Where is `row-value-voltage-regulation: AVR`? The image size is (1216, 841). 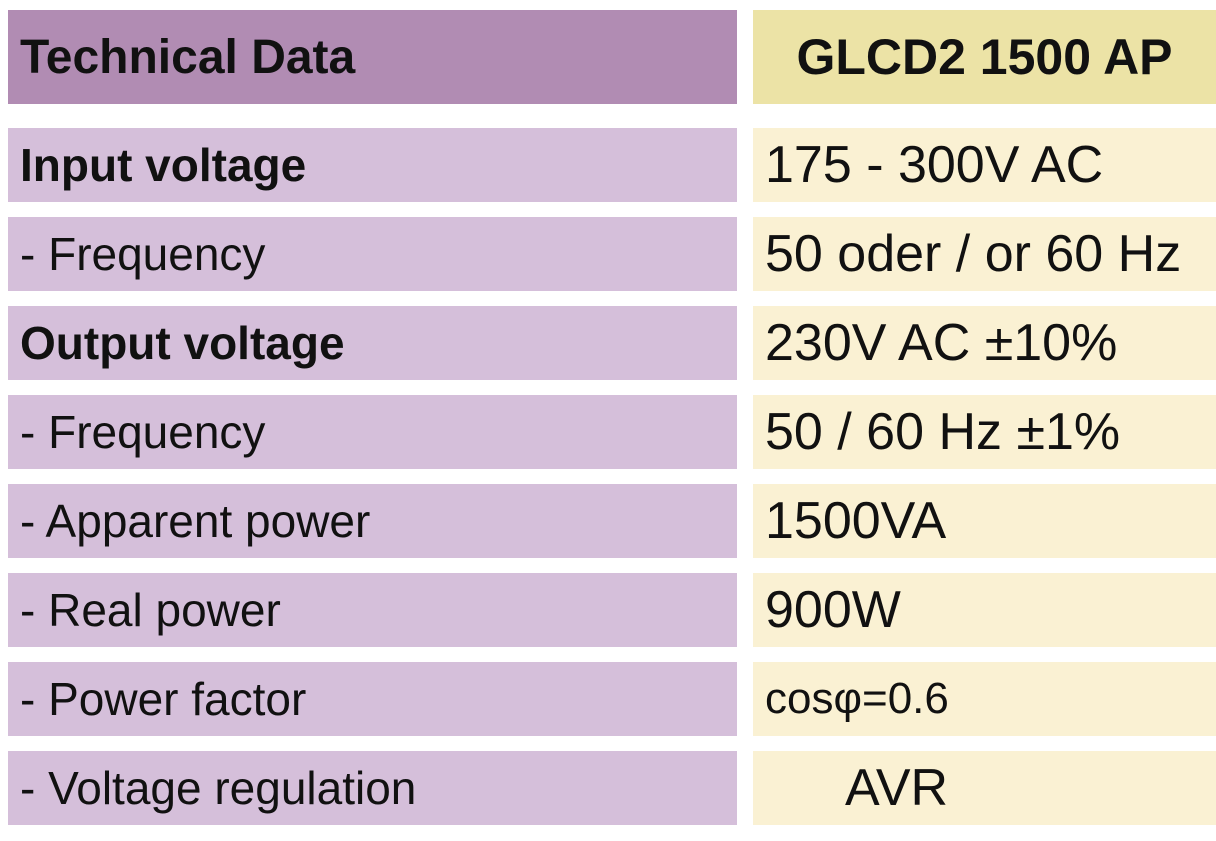 row-value-voltage-regulation: AVR is located at coordinates (984, 788).